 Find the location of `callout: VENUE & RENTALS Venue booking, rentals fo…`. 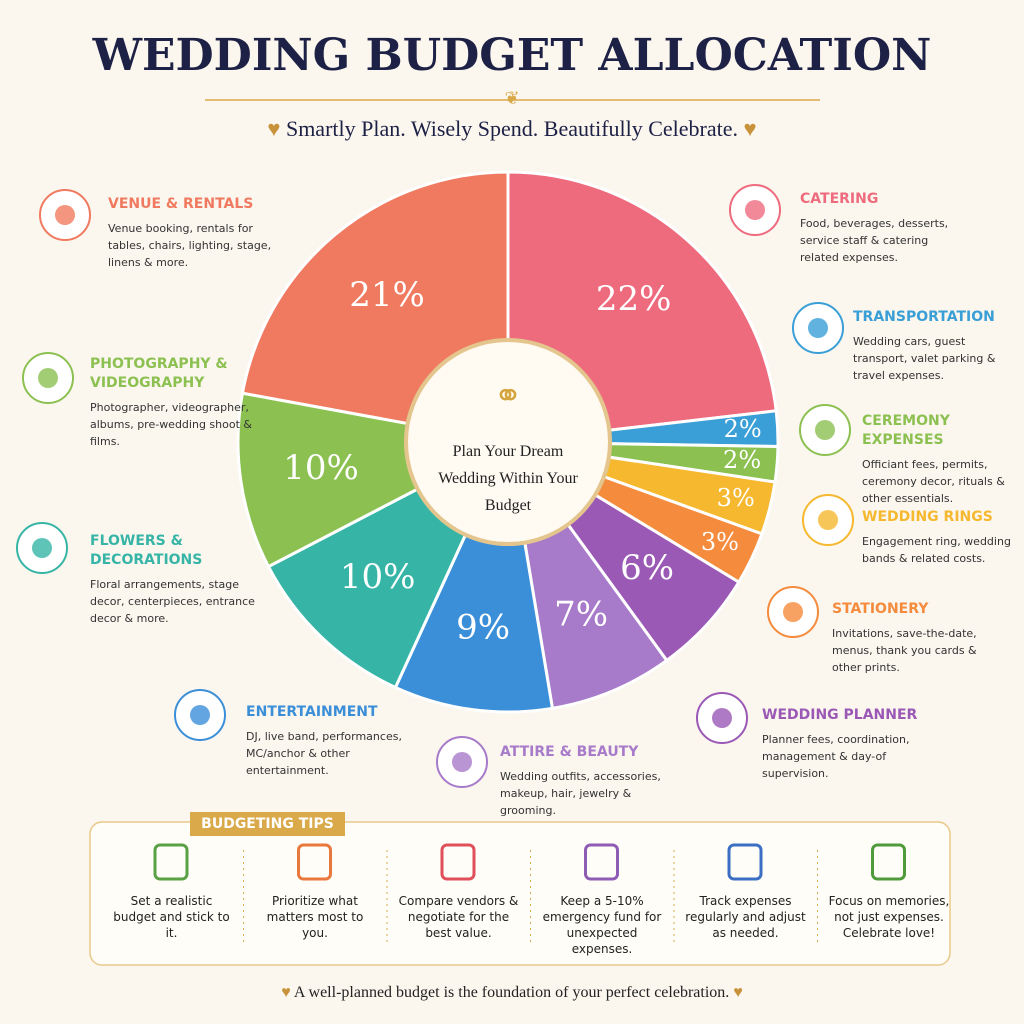

callout: VENUE & RENTALS Venue booking, rentals fo… is located at coordinates (193, 233).